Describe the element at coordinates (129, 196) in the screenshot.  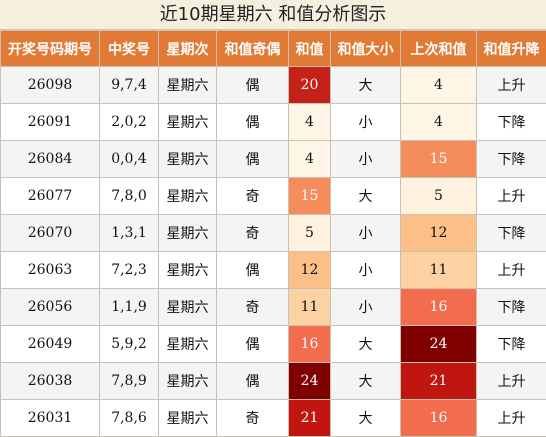
I see `numbers-cell: 7,8,0` at that location.